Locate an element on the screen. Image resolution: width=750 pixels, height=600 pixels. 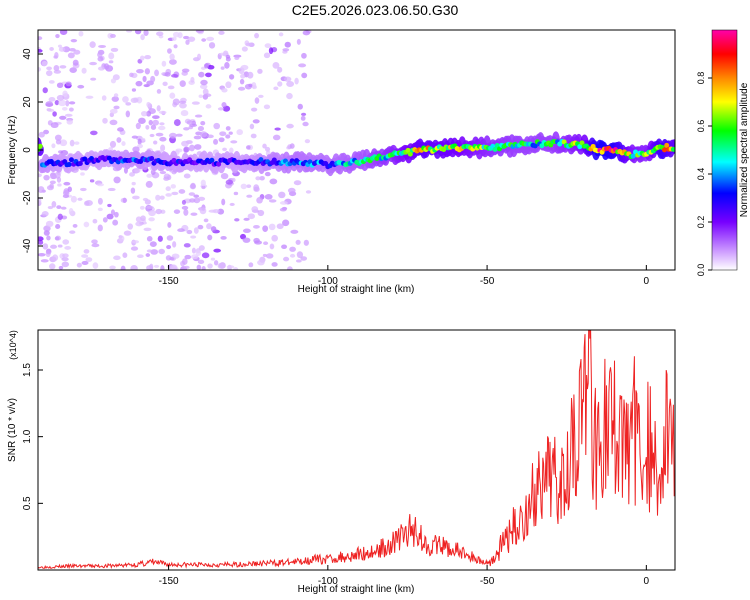
y-tick-label: 0 is located at coordinates (27, 150).